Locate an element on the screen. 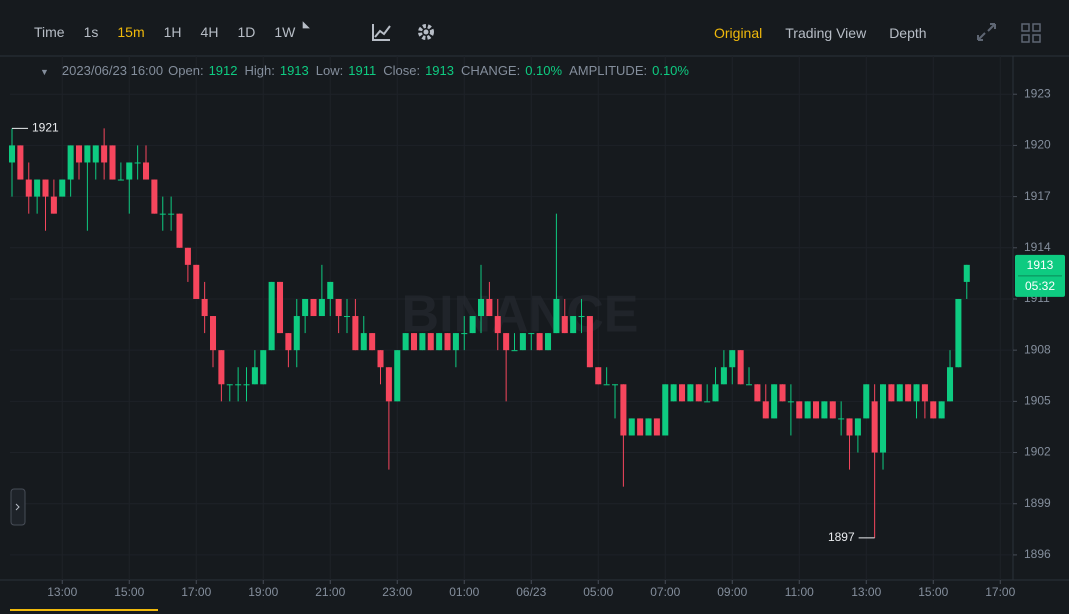  y-tick-label: 1899 is located at coordinates (1037, 503).